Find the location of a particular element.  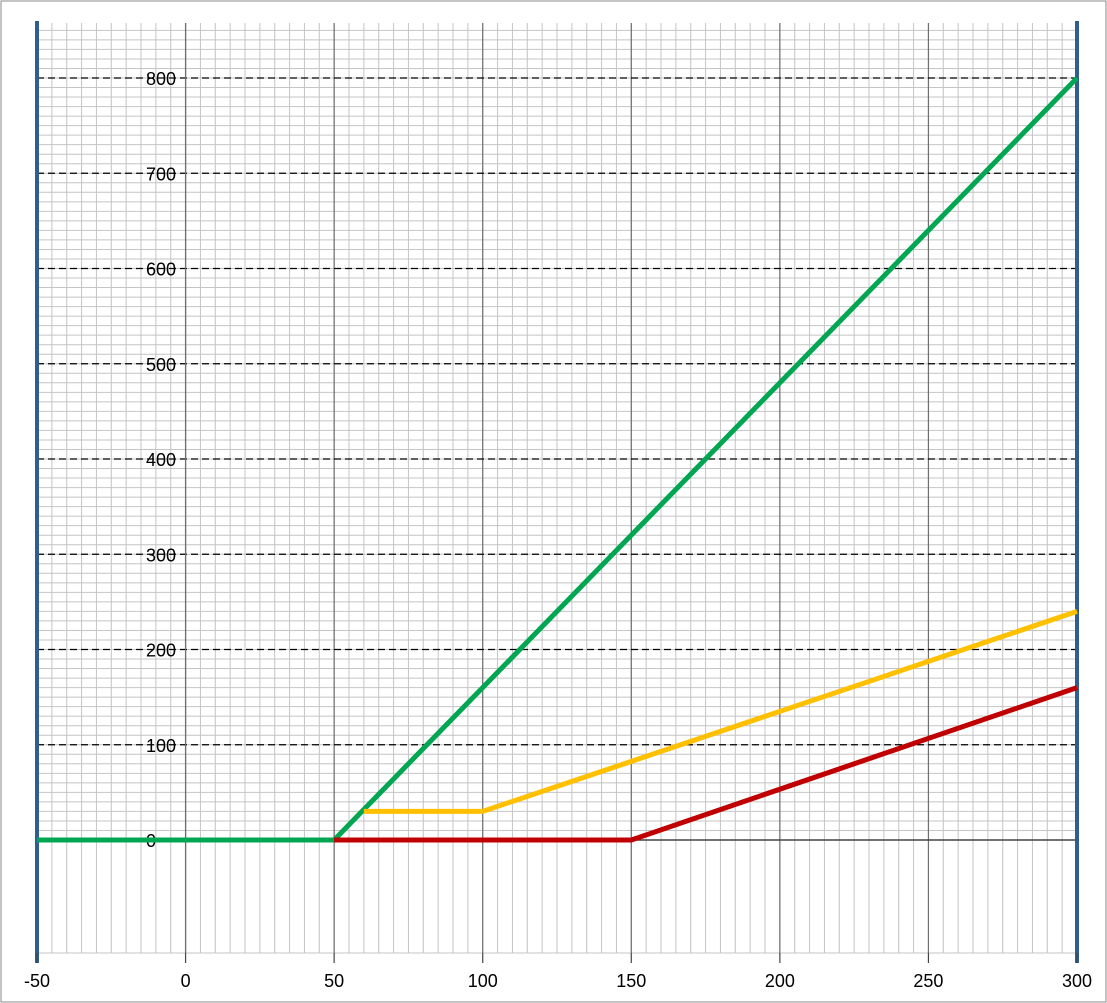

x-tick-label: 300 is located at coordinates (1077, 981).